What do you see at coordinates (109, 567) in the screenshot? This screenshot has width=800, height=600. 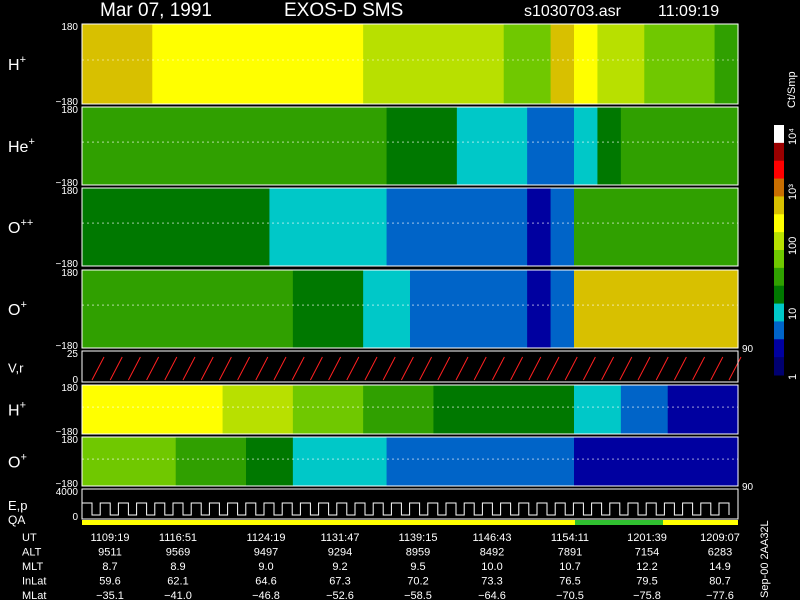 I see `footer-cell: 8.7` at bounding box center [109, 567].